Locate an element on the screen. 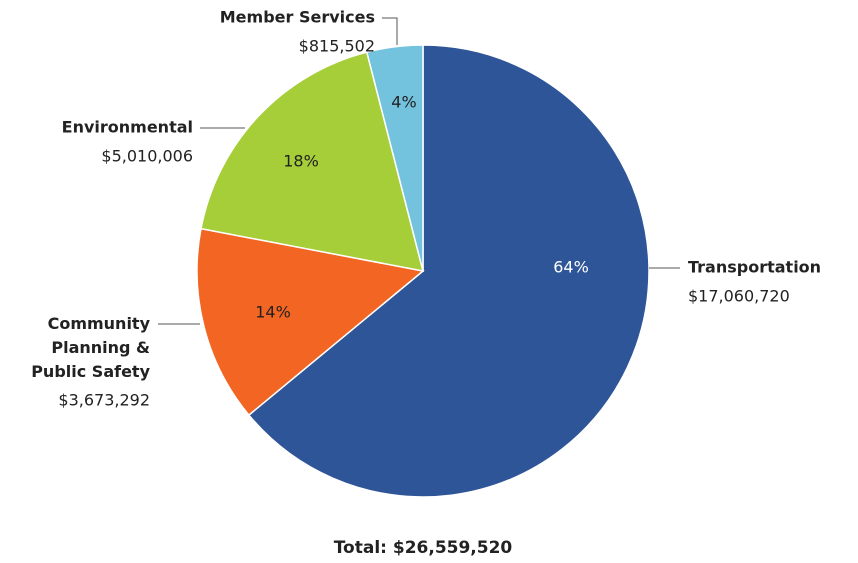 The image size is (858, 563). category-label: Environmental is located at coordinates (127, 127).